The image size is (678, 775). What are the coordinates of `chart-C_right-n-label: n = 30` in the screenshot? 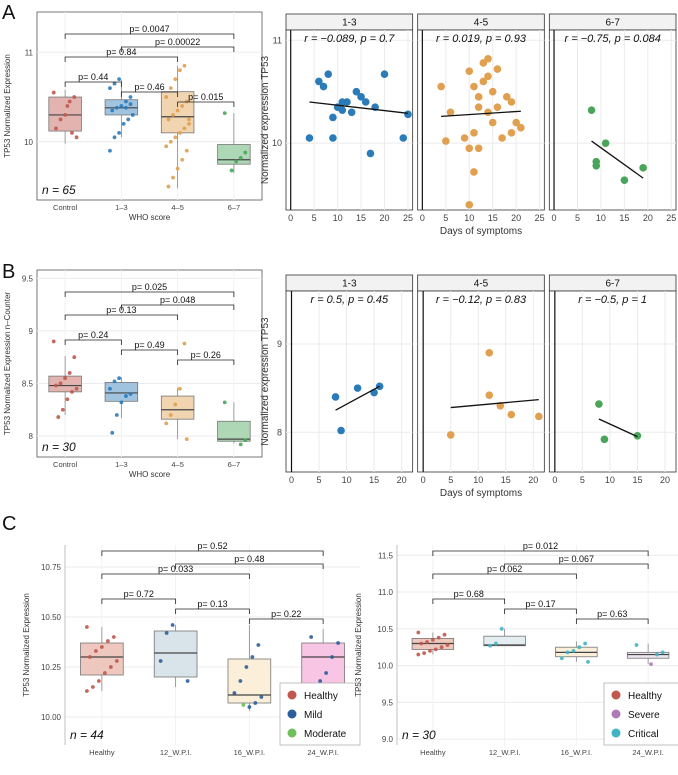 It's located at (419, 735).